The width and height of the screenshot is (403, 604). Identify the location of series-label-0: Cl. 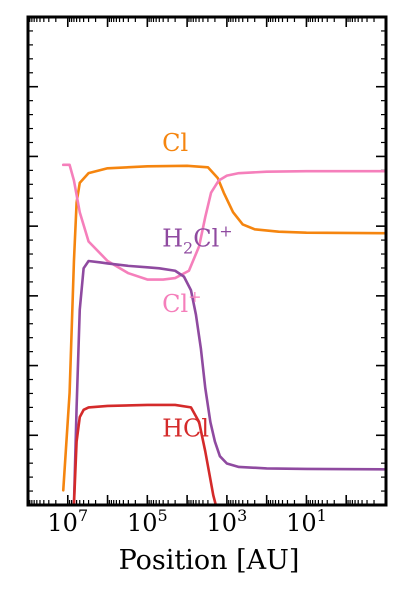
(175, 143).